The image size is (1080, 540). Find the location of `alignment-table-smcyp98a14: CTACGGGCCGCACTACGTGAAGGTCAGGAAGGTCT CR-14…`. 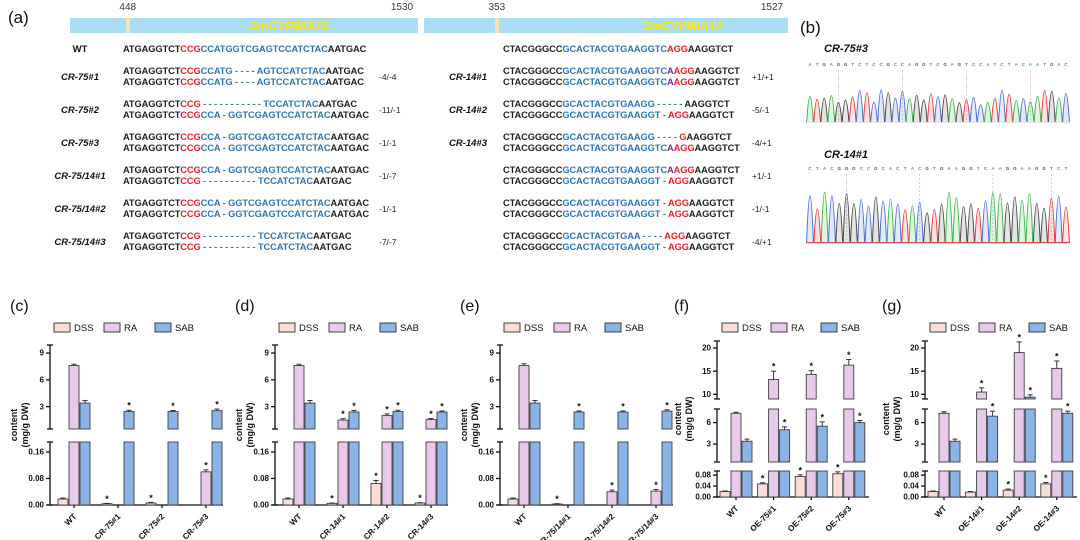

alignment-table-smcyp98a14: CTACGGGCCGCACTACGTGAAGGTCAGGAAGGTCT CR-14… is located at coordinates (603, 148).